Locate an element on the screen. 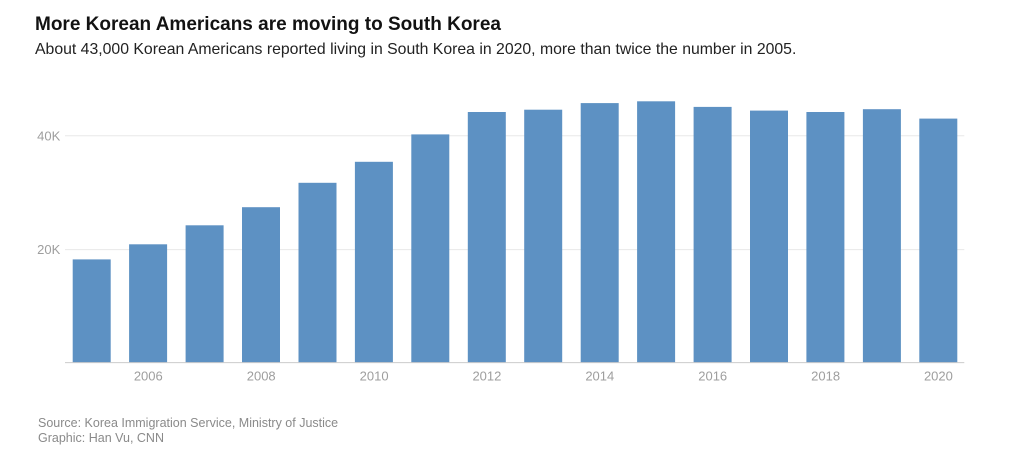 The height and width of the screenshot is (461, 1024). svg-text: 2006 is located at coordinates (148, 376).